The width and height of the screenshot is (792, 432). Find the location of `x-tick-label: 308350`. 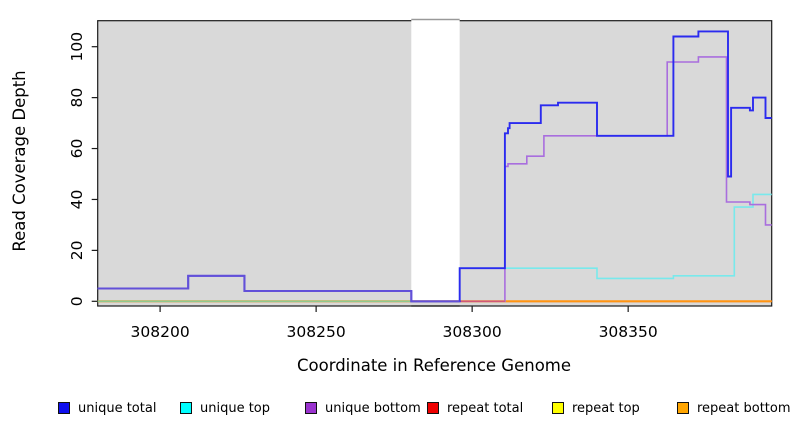

x-tick-label: 308350 is located at coordinates (628, 332).